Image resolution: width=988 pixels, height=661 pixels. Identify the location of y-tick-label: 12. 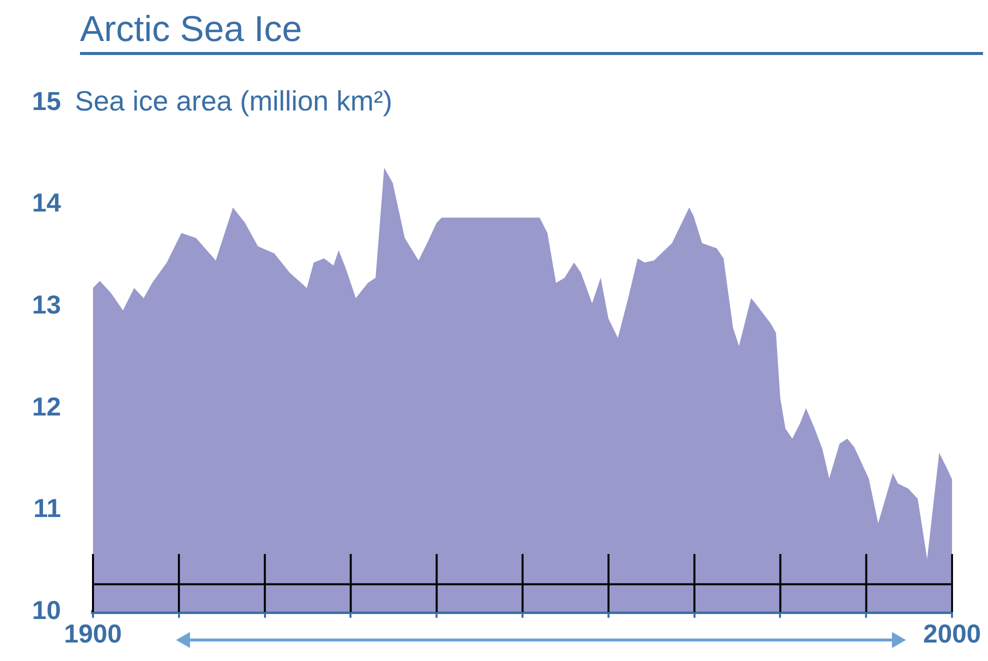
(46, 406).